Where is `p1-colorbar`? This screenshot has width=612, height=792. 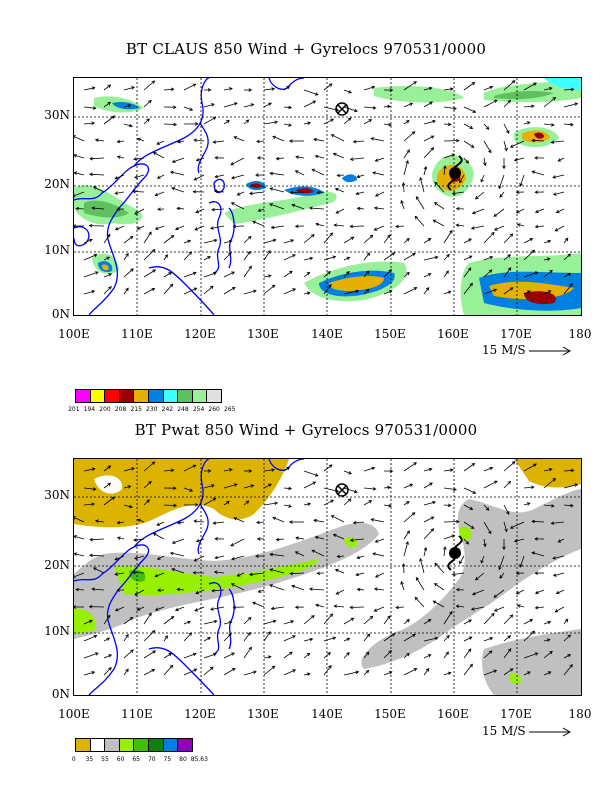 p1-colorbar is located at coordinates (148, 396).